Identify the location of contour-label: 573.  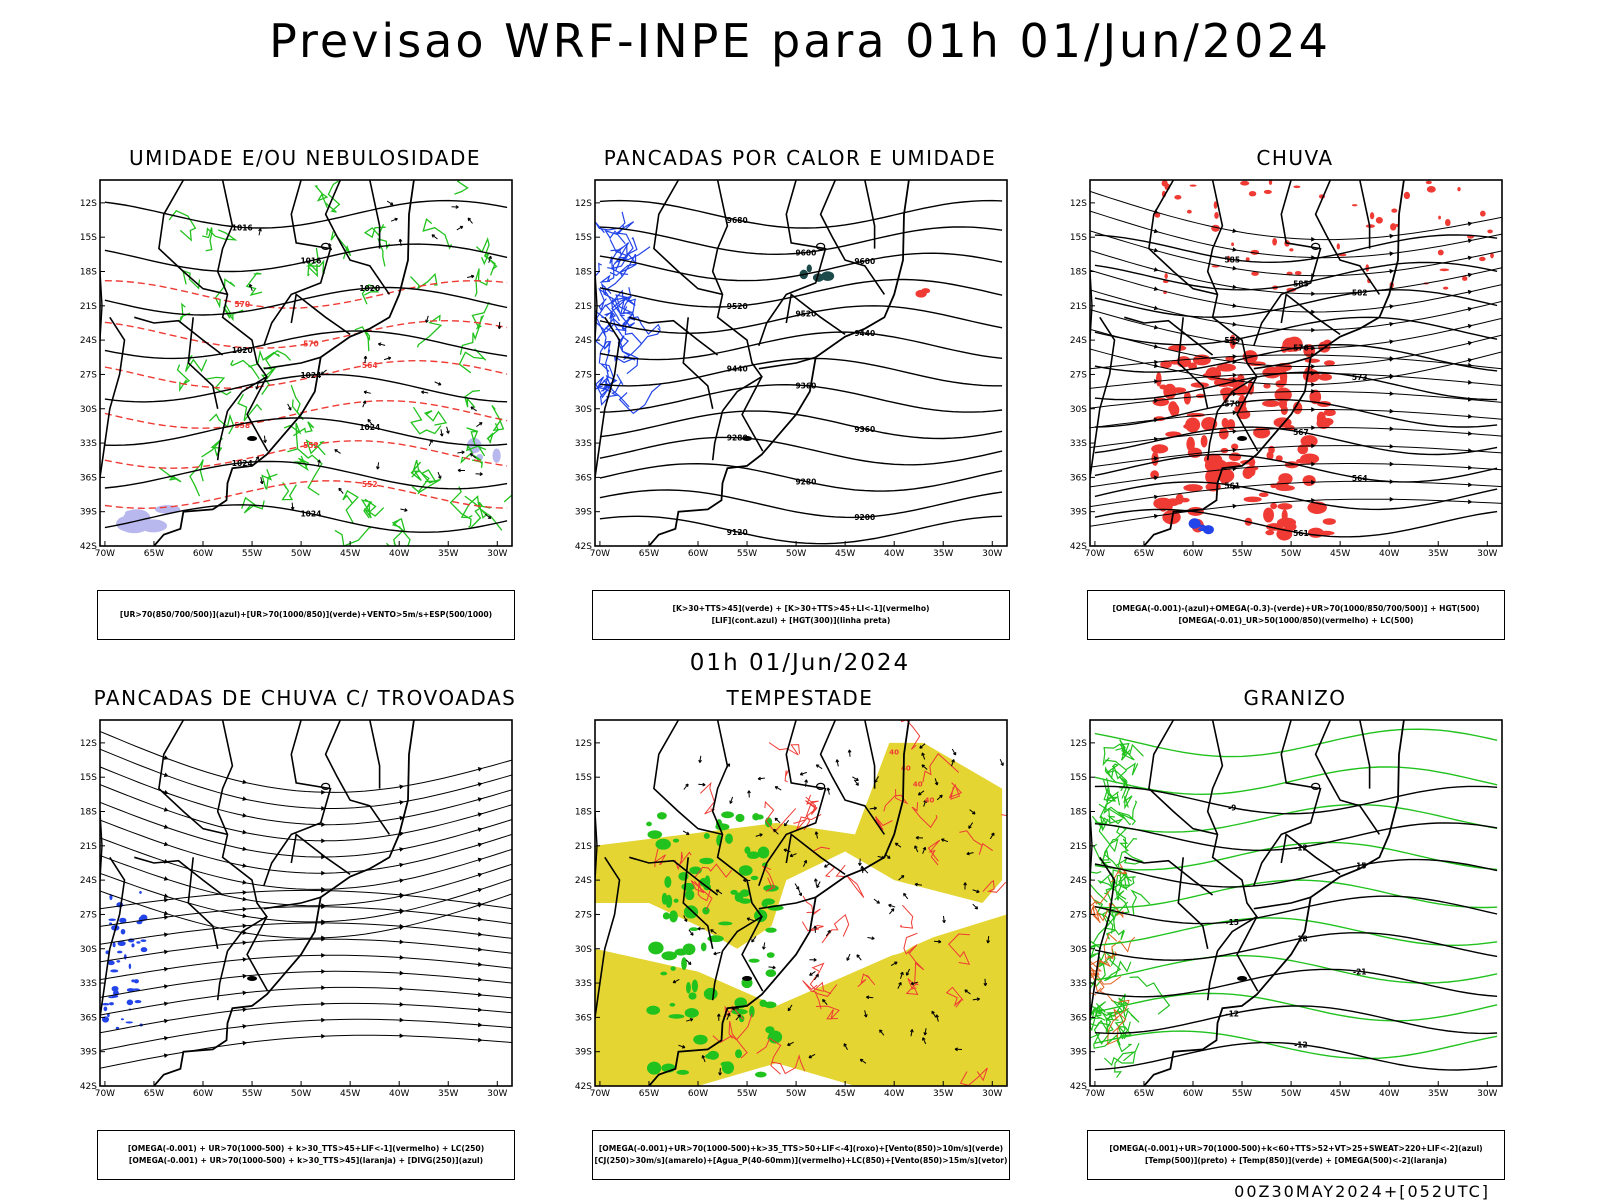
(1360, 377).